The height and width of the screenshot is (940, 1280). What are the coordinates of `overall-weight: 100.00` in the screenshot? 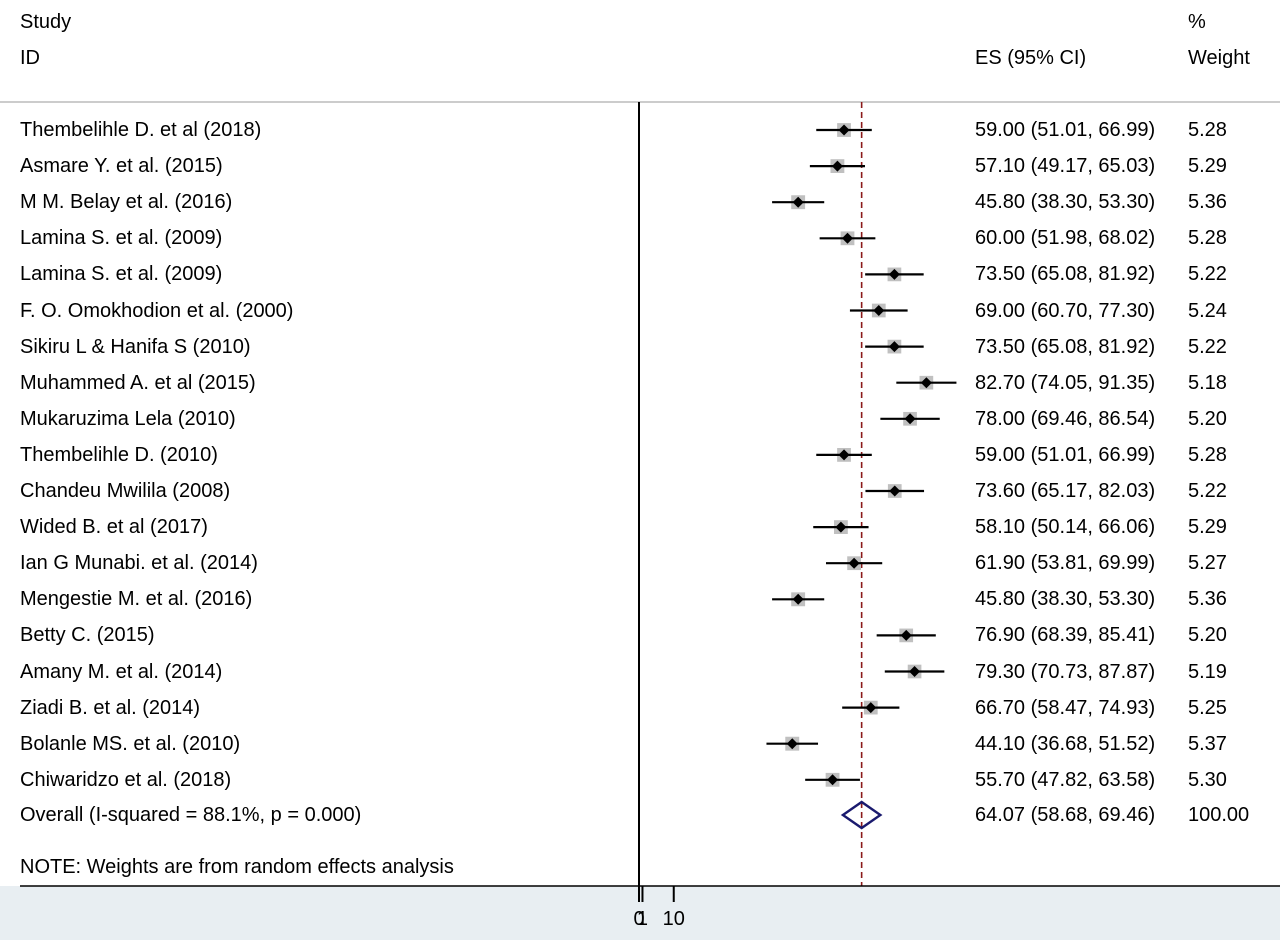 It's located at (1219, 815).